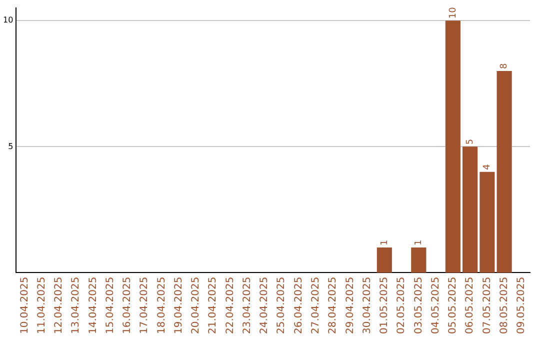 The height and width of the screenshot is (340, 540). I want to click on x-tick-label: 08.05.2025, so click(504, 305).